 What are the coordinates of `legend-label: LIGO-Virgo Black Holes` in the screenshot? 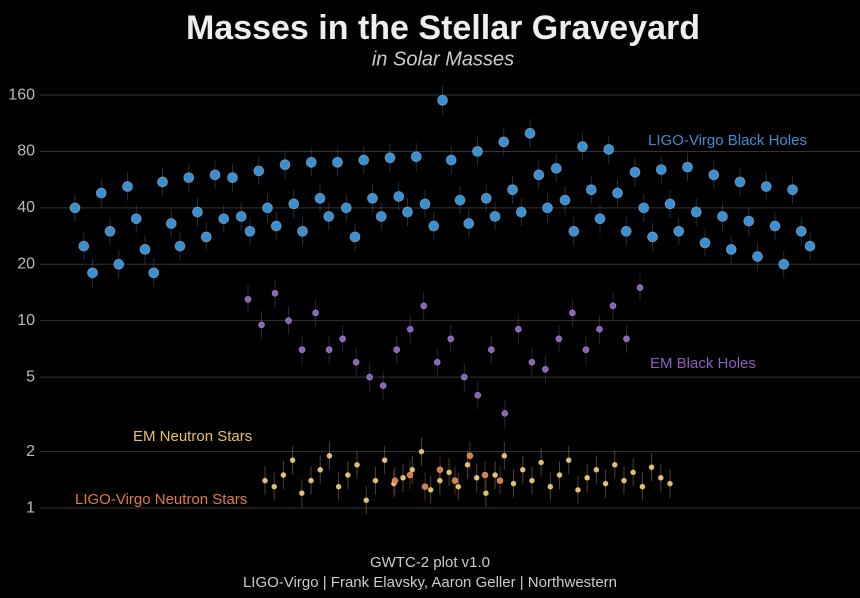 It's located at (727, 140).